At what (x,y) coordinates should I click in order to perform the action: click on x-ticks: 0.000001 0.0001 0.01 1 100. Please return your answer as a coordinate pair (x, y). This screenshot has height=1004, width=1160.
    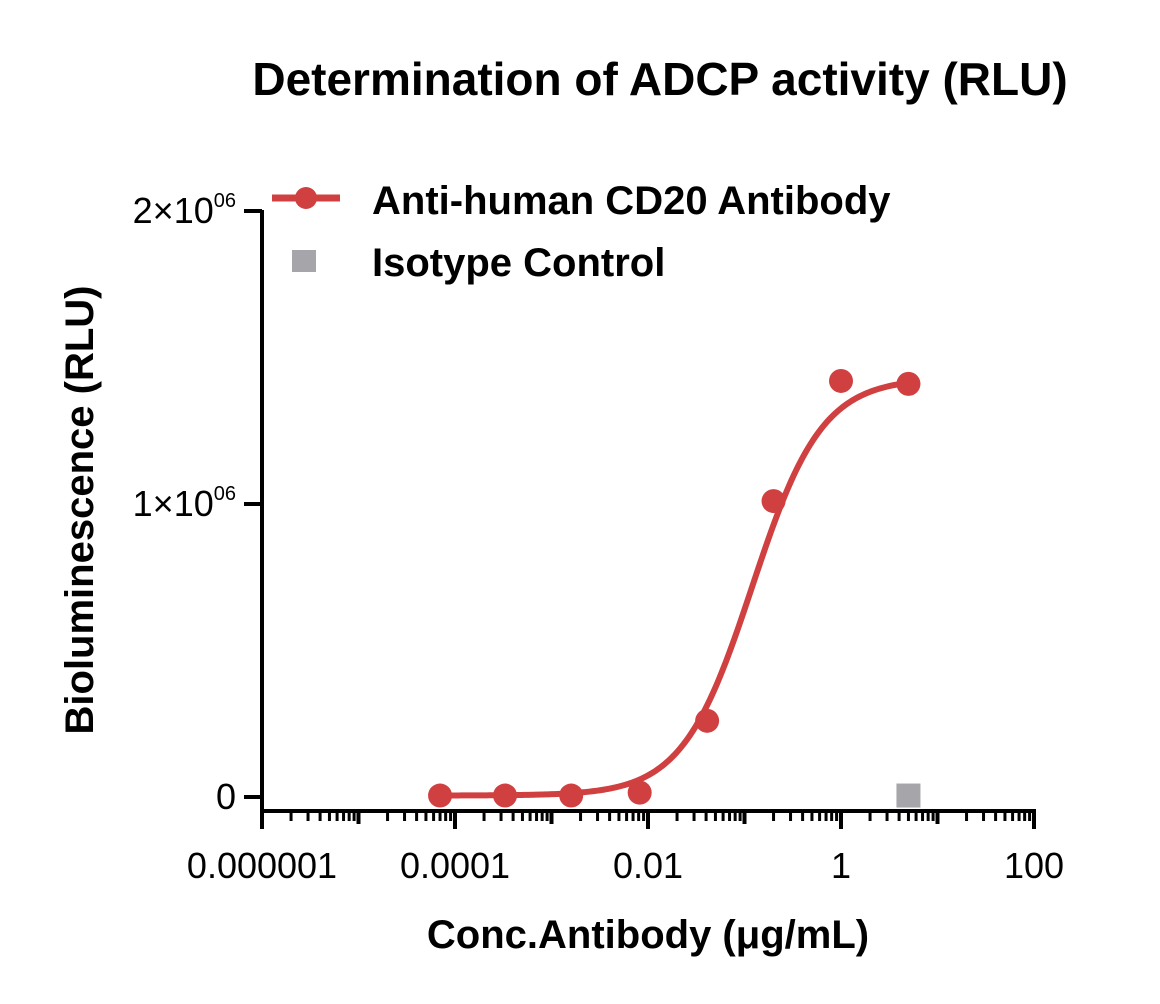
    Looking at the image, I should click on (625, 848).